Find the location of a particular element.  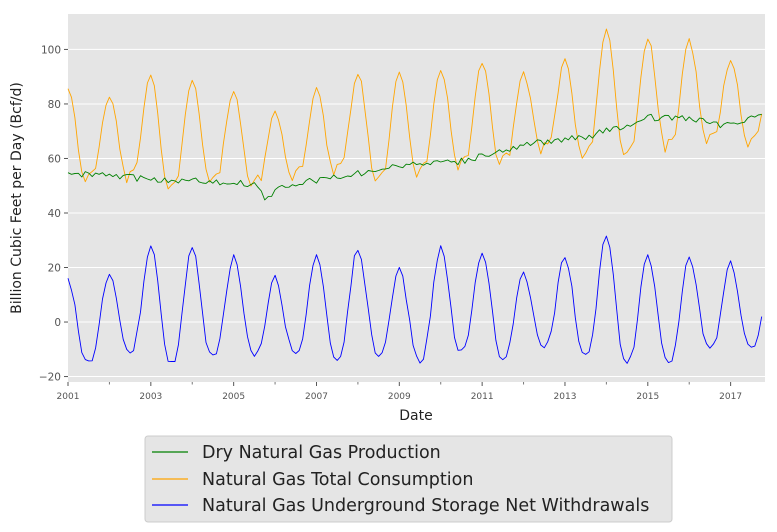

y-tick-label: 40 is located at coordinates (54, 214).